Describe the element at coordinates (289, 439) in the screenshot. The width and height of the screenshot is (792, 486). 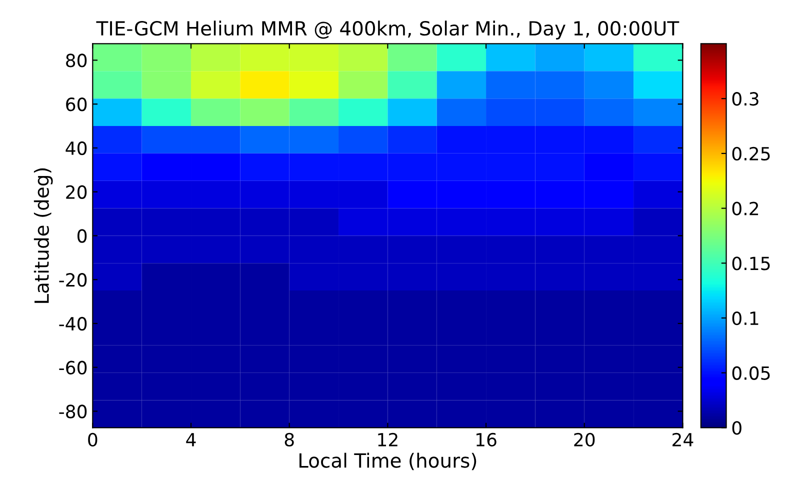
I see `x-tick-label: 8` at that location.